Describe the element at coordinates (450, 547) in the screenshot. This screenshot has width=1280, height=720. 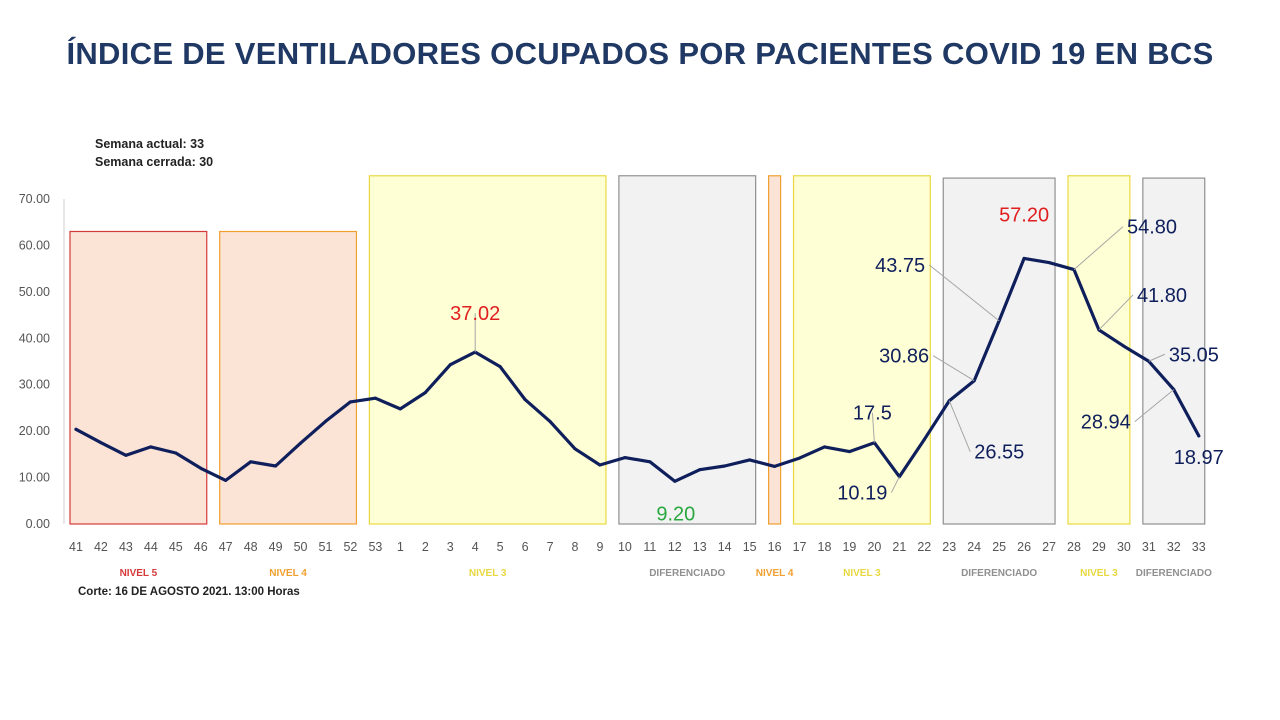
I see `x-tick-label: 3` at that location.